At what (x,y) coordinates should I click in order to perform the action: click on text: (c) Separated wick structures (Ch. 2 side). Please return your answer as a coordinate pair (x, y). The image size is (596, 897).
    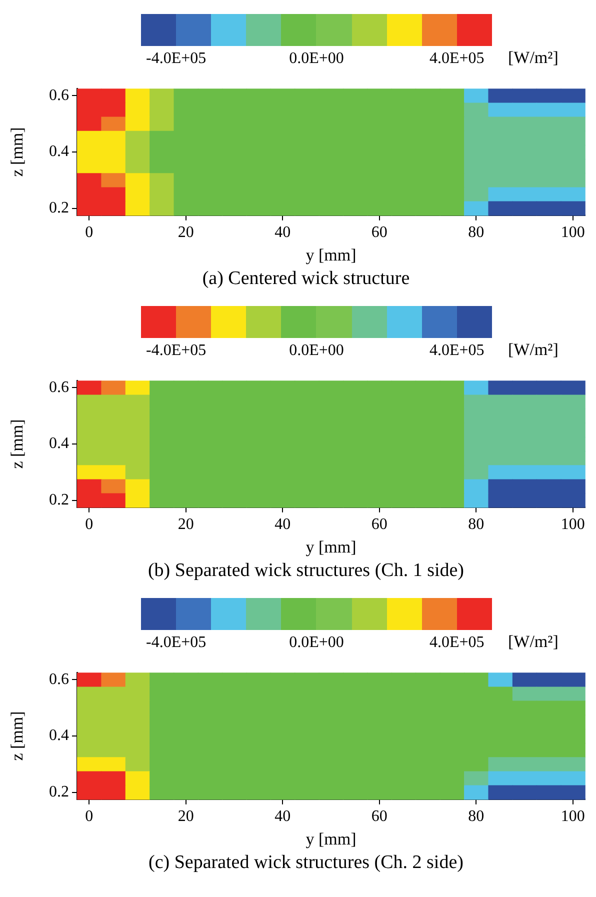
    Looking at the image, I should click on (306, 863).